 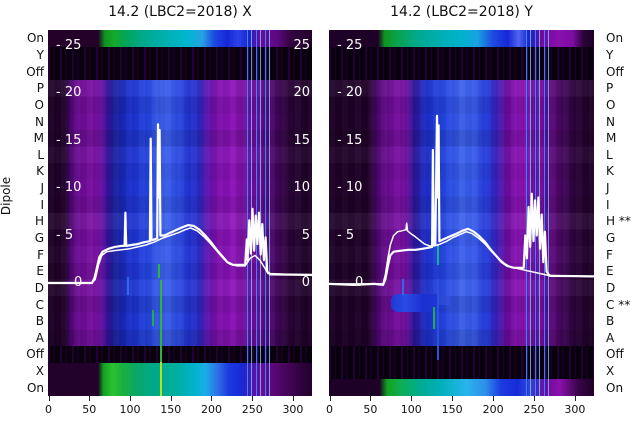 What do you see at coordinates (611, 104) in the screenshot?
I see `row-label-right-o: O` at bounding box center [611, 104].